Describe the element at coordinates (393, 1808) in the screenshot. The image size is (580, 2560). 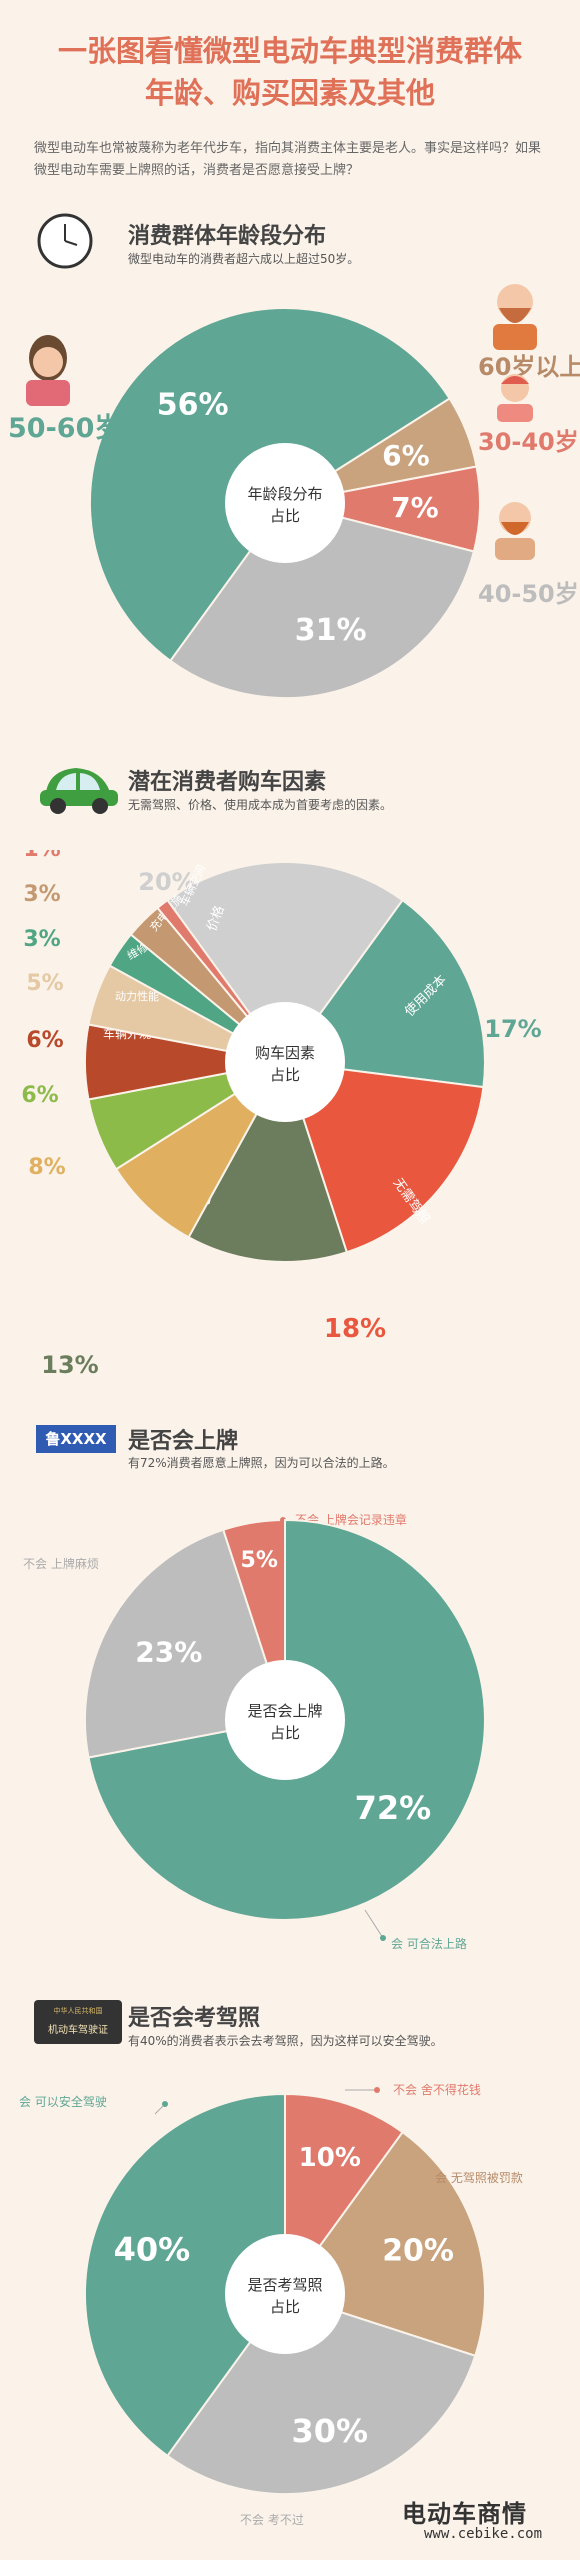
I see `value-label-2-1: 72%` at that location.